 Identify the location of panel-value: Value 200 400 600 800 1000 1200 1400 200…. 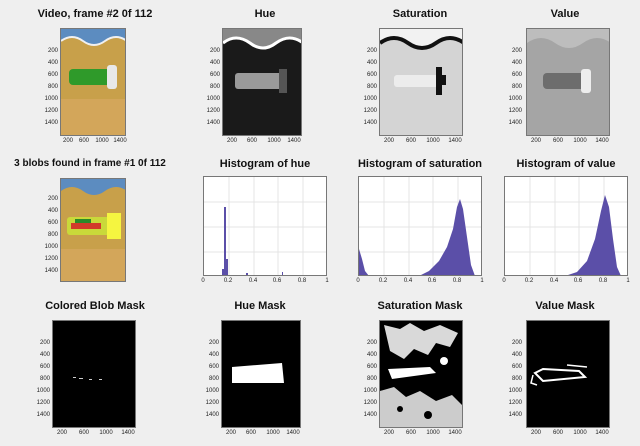
(565, 78).